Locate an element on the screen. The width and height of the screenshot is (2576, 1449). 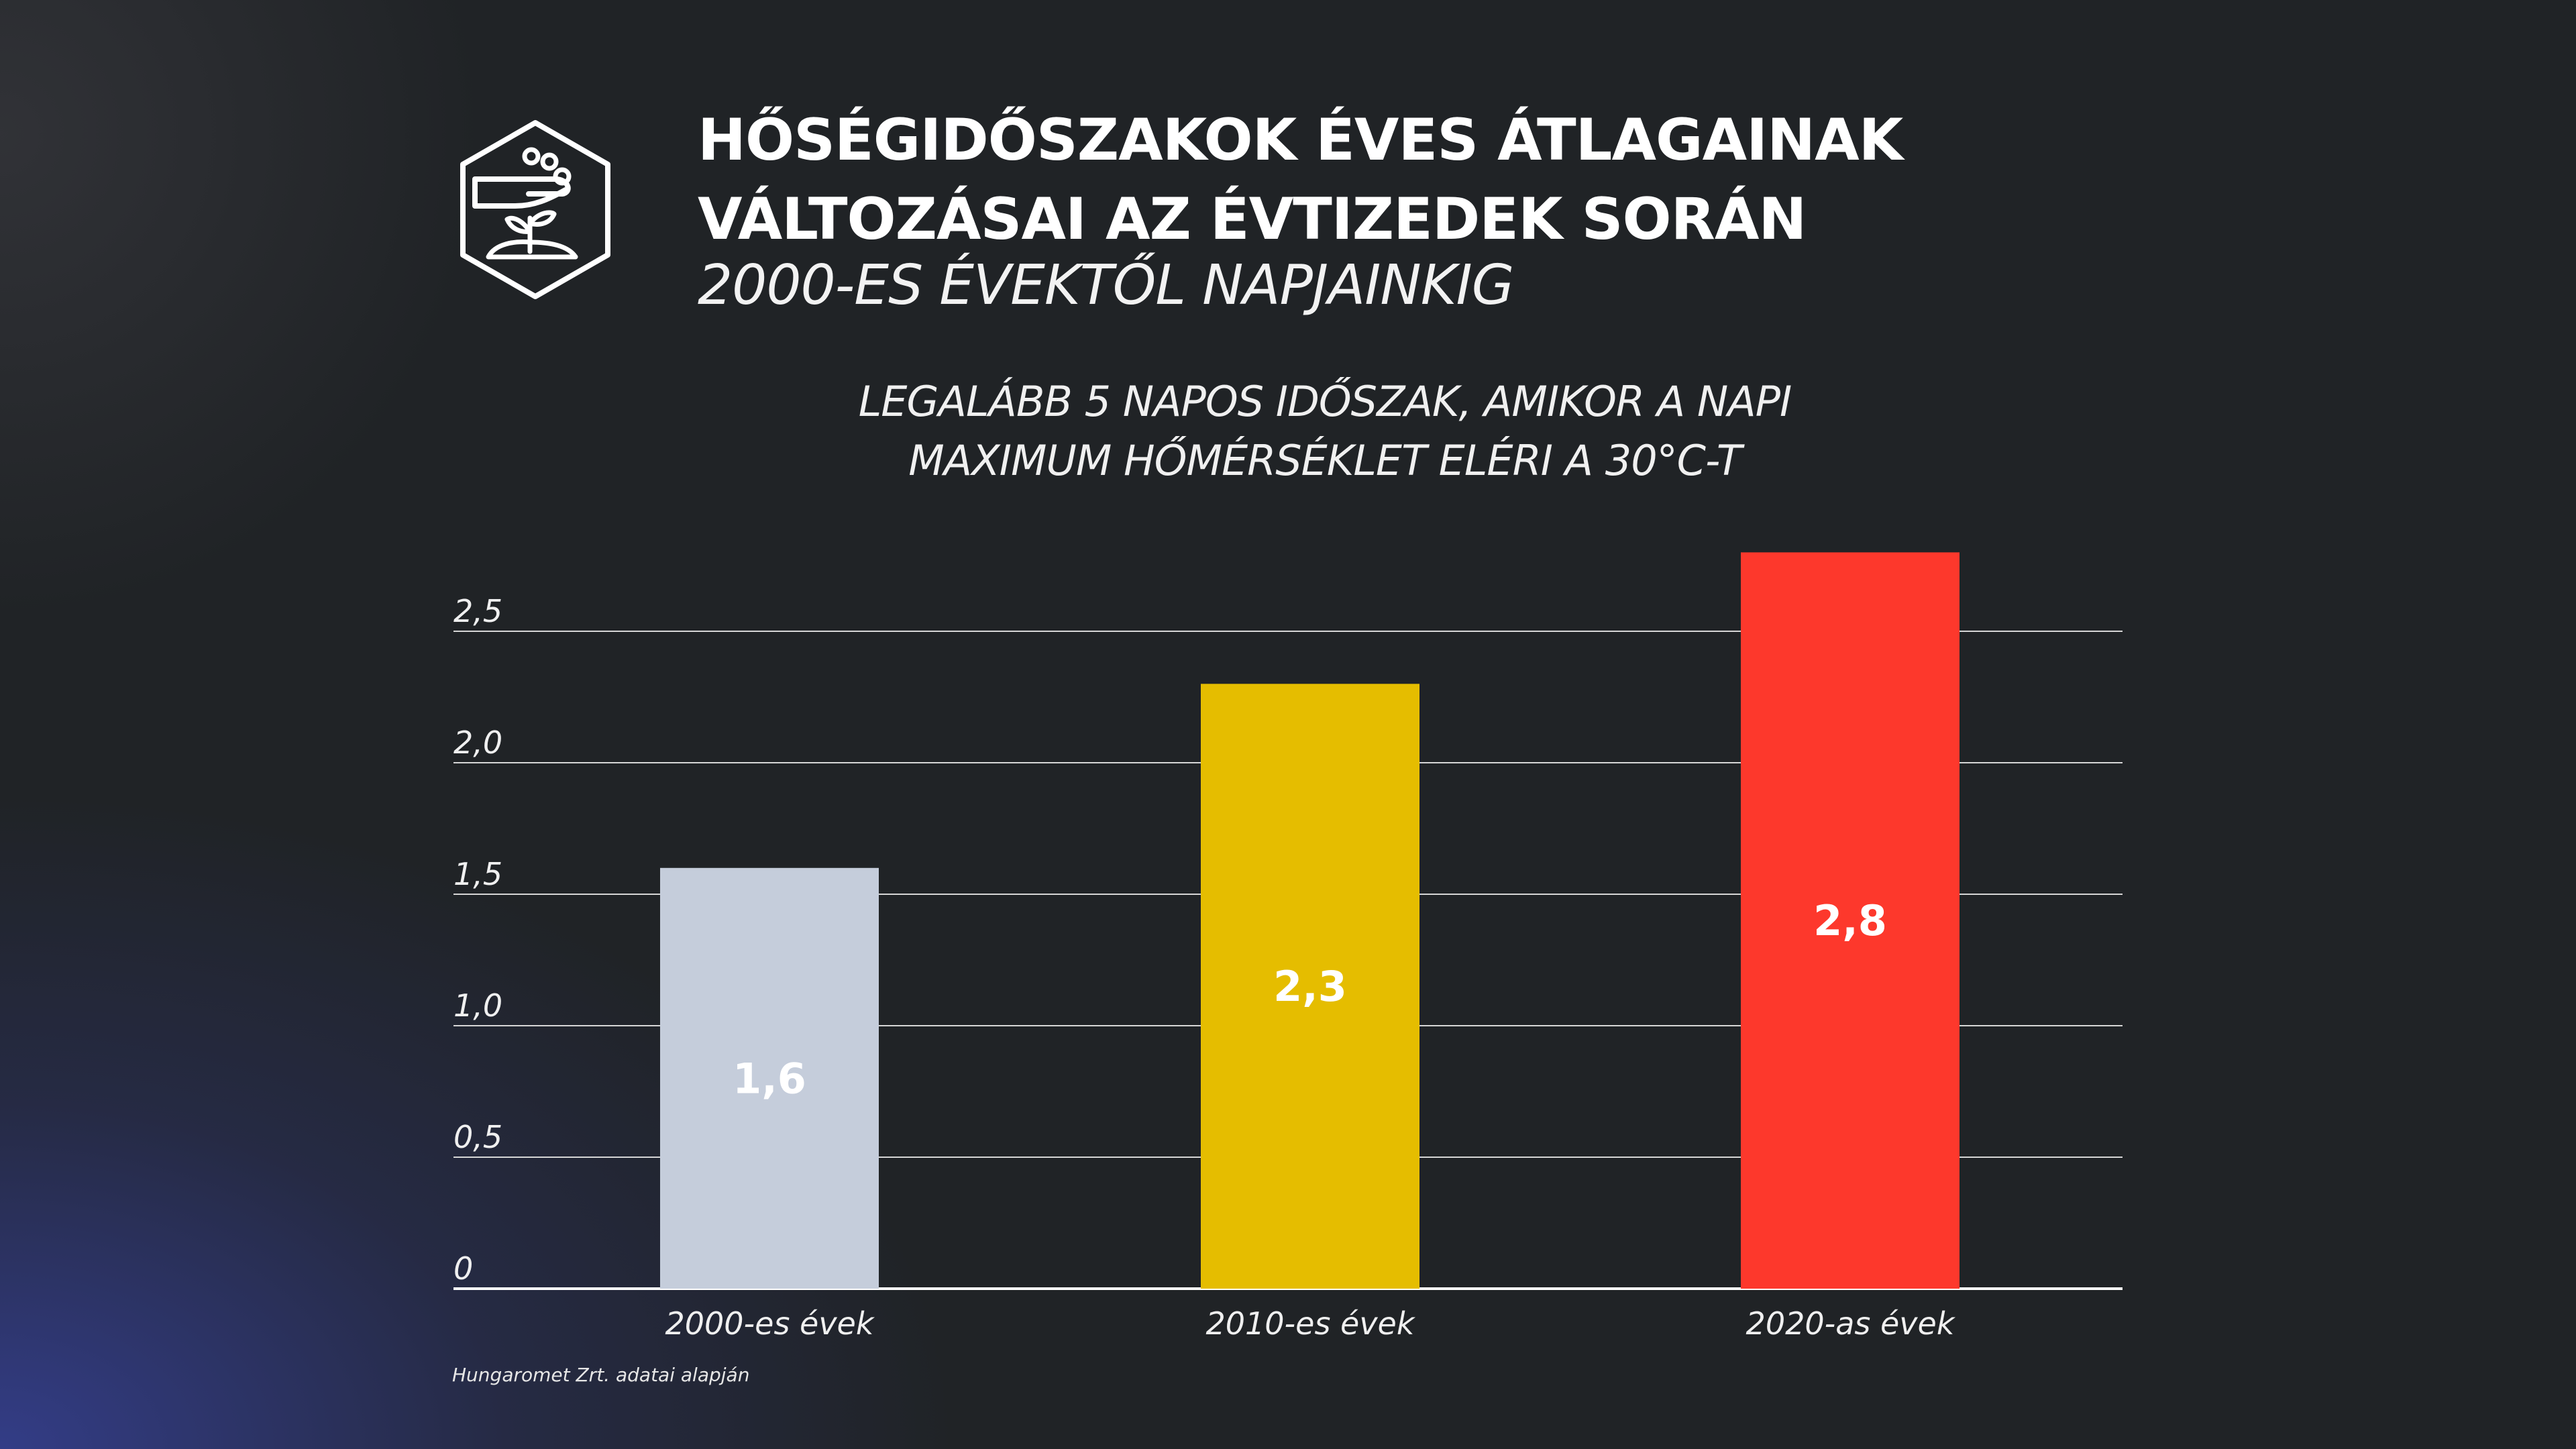
title-line-1: HŐSÉGIDŐSZAKOK ÉVES ÁTLAGAINAK is located at coordinates (1300, 140).